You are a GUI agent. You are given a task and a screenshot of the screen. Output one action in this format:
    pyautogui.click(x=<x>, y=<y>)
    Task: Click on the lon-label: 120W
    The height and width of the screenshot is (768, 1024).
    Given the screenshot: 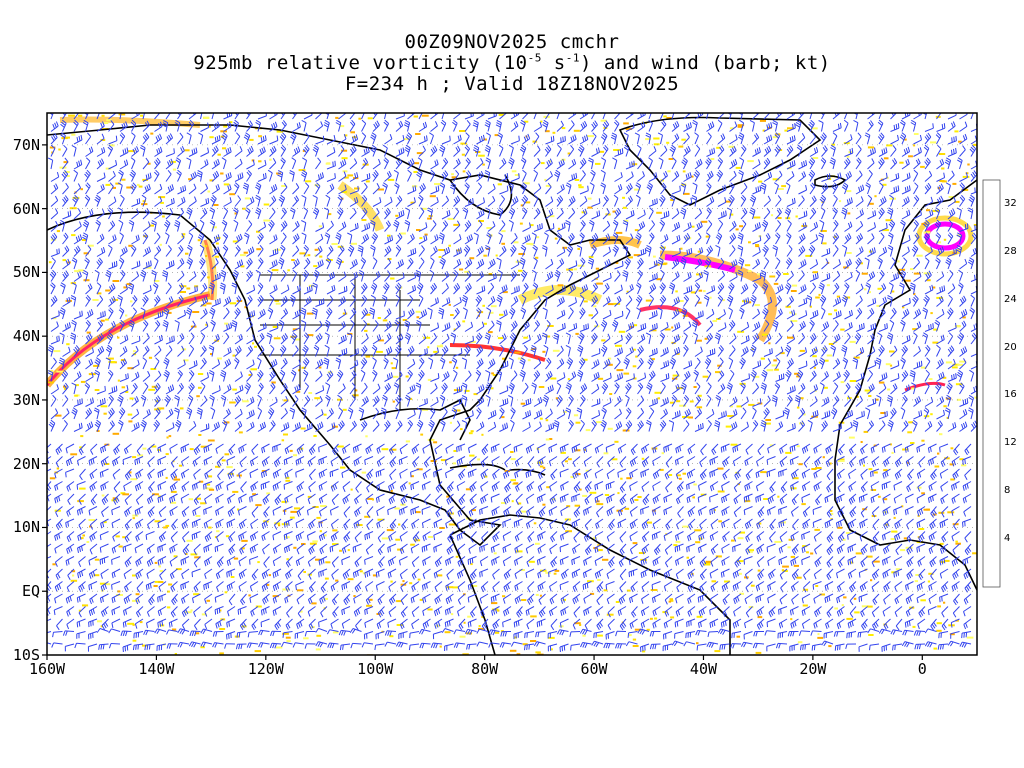 What is the action you would take?
    pyautogui.click(x=266, y=669)
    